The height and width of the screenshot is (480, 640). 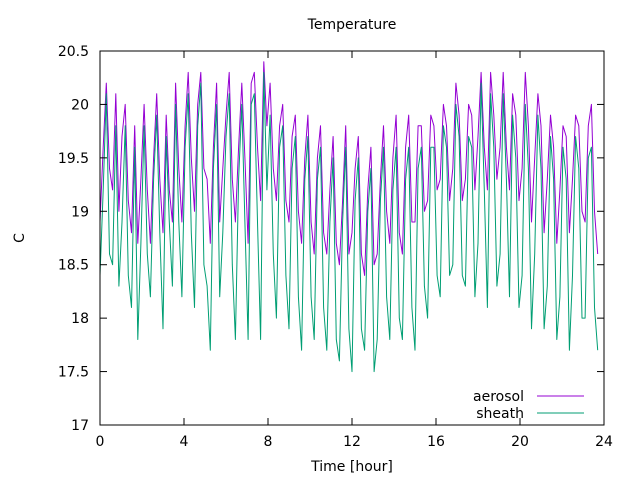 I want to click on x-tick-label: 4, so click(x=184, y=442).